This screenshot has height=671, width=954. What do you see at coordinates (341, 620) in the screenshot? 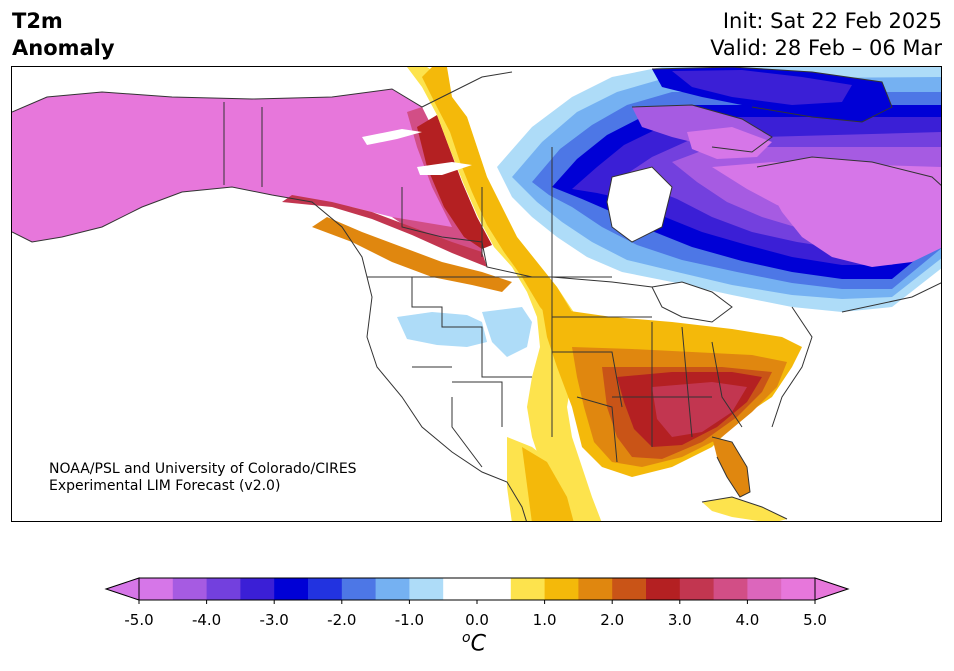
I see `colorbar-tick-label: -2.0` at bounding box center [341, 620].